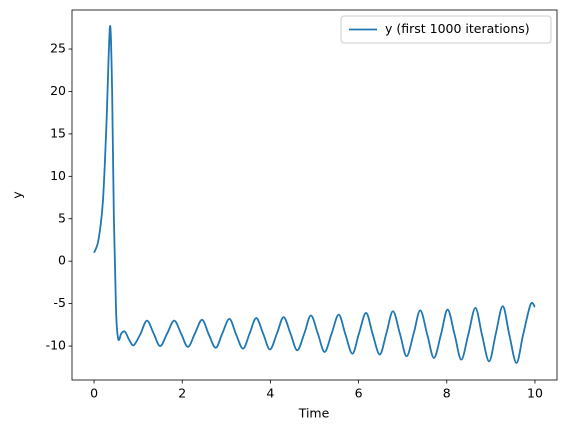 Image resolution: width=574 pixels, height=432 pixels. I want to click on y-tick-label: 5, so click(62, 217).